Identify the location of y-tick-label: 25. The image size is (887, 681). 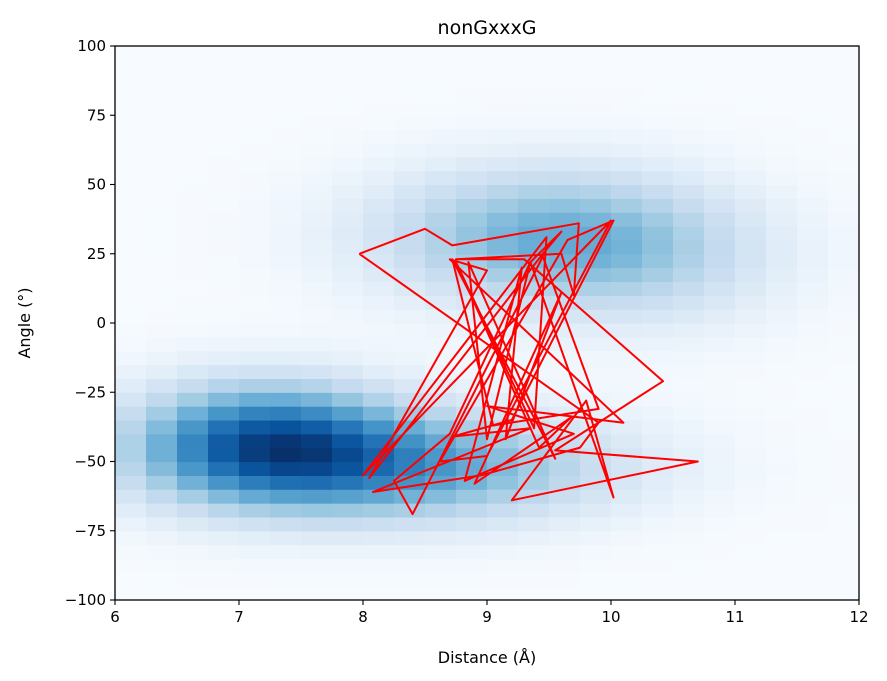
(96, 254).